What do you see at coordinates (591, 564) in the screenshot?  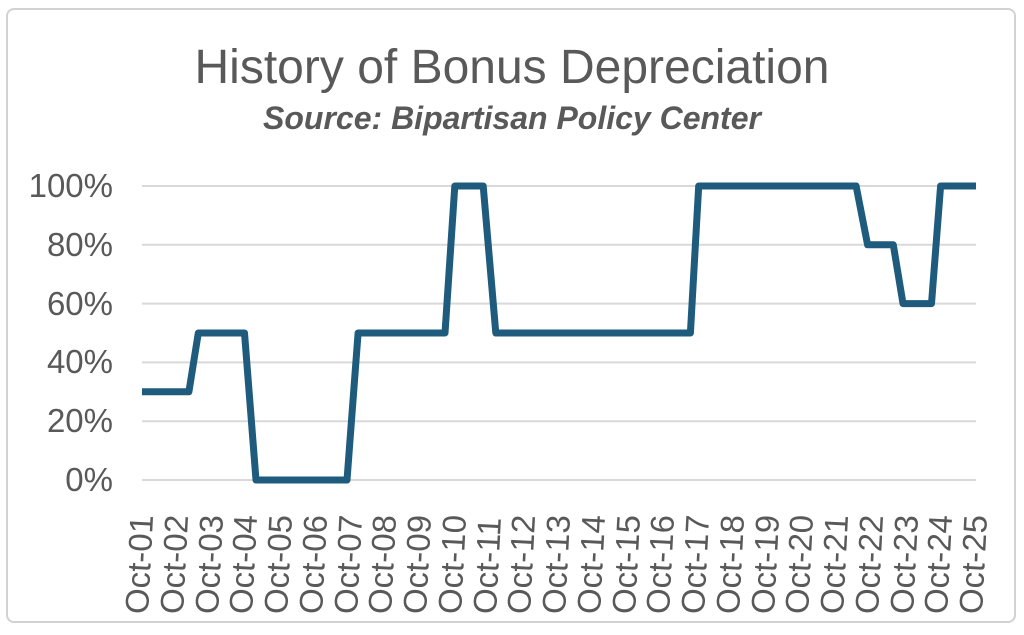 I see `x-tick-label: Oct-14` at bounding box center [591, 564].